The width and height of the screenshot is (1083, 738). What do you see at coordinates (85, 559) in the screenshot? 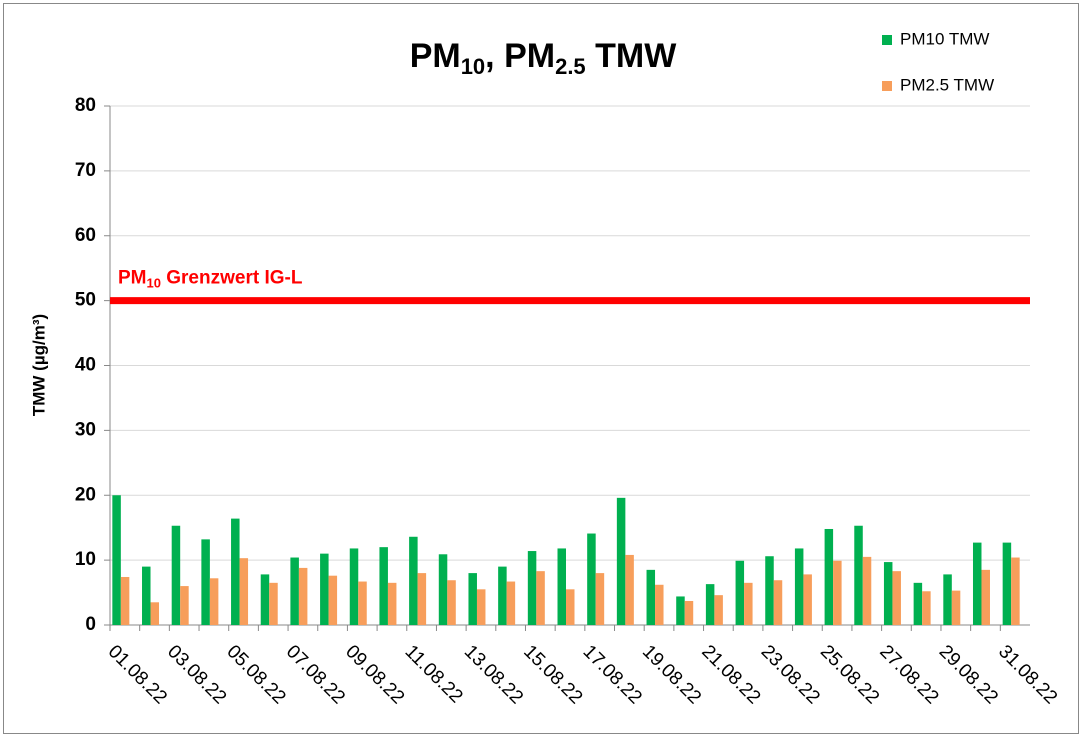
I see `y-tick-label: 10` at bounding box center [85, 559].